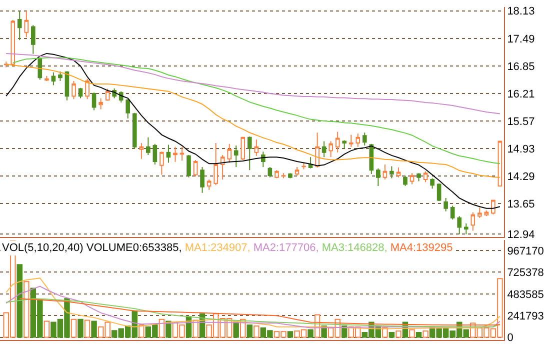 Image resolution: width=550 pixels, height=347 pixels. Describe the element at coordinates (510, 338) in the screenshot. I see `y-tick-label: 0` at that location.